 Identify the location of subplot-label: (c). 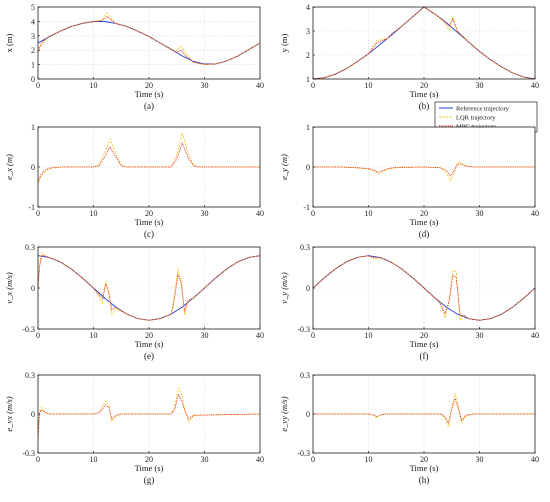
(149, 234).